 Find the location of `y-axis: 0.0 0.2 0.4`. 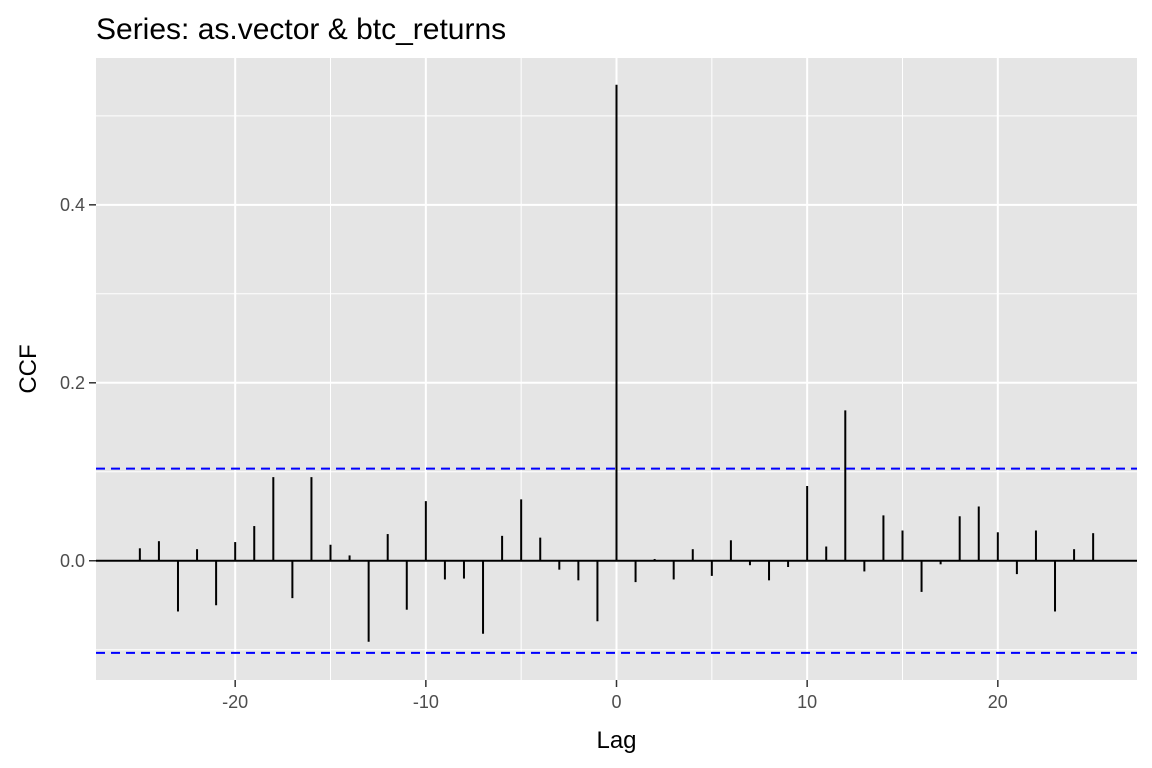

y-axis: 0.0 0.2 0.4 is located at coordinates (78, 383).